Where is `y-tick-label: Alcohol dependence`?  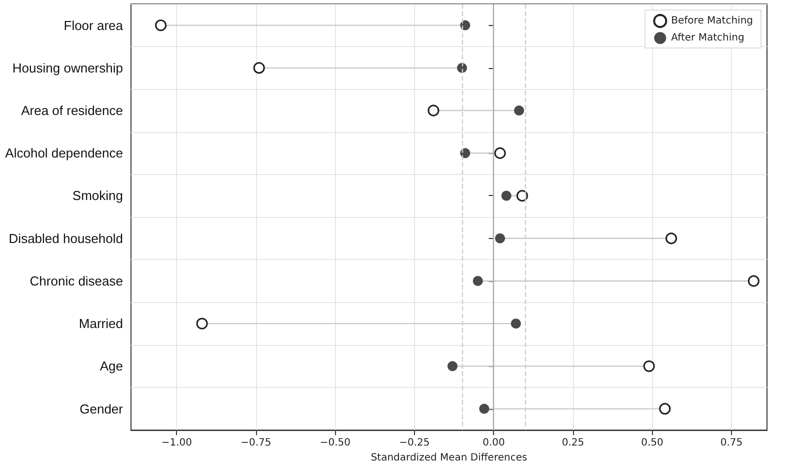
y-tick-label: Alcohol dependence is located at coordinates (64, 153).